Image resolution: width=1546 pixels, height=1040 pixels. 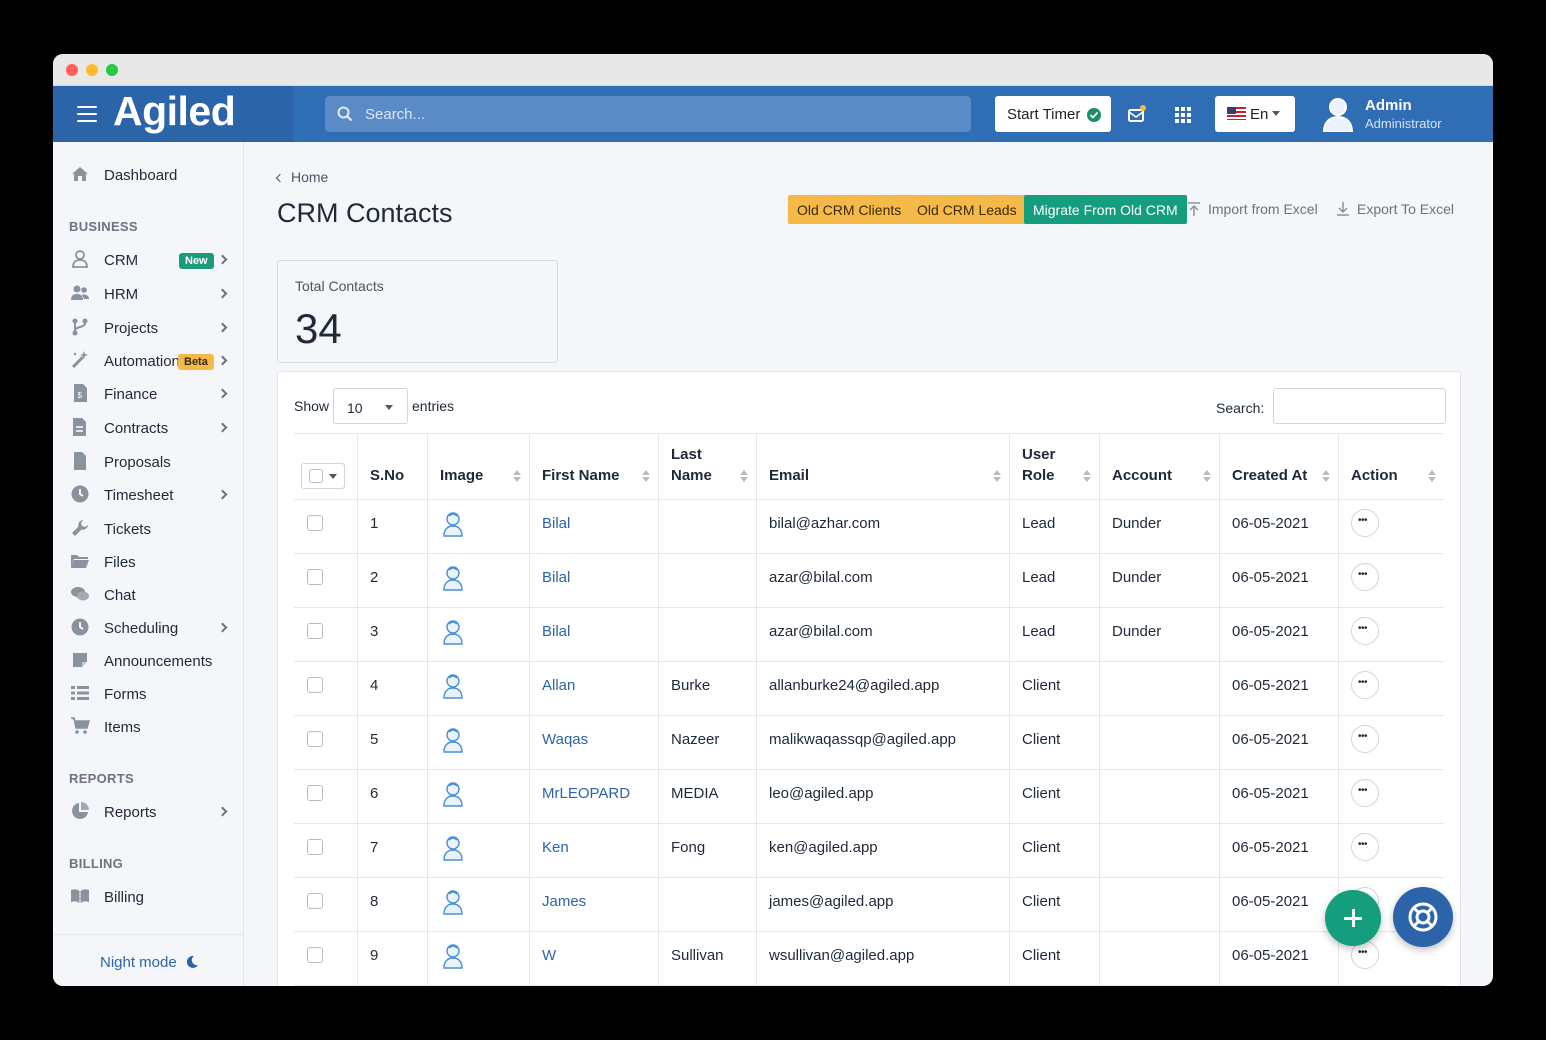 What do you see at coordinates (1359, 406) in the screenshot?
I see `table-search-input` at bounding box center [1359, 406].